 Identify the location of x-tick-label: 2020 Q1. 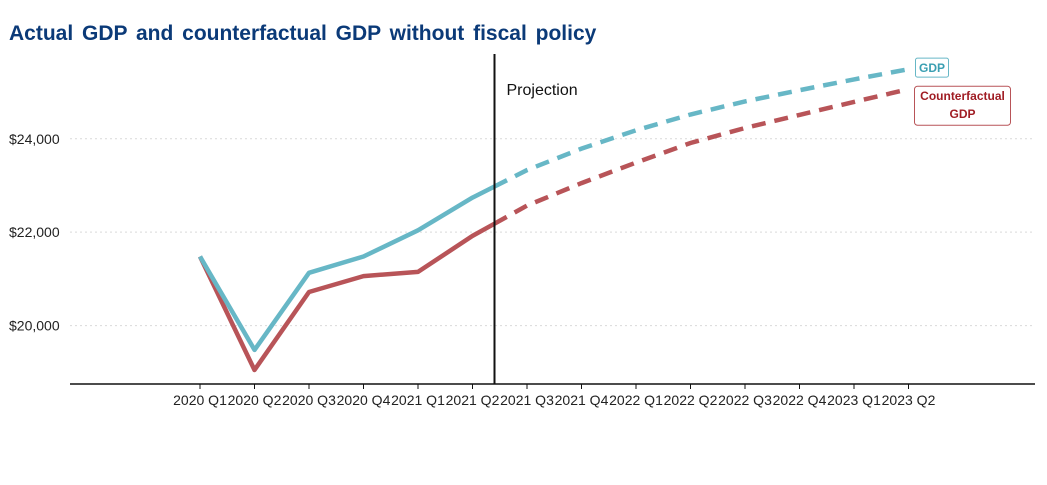
(200, 400).